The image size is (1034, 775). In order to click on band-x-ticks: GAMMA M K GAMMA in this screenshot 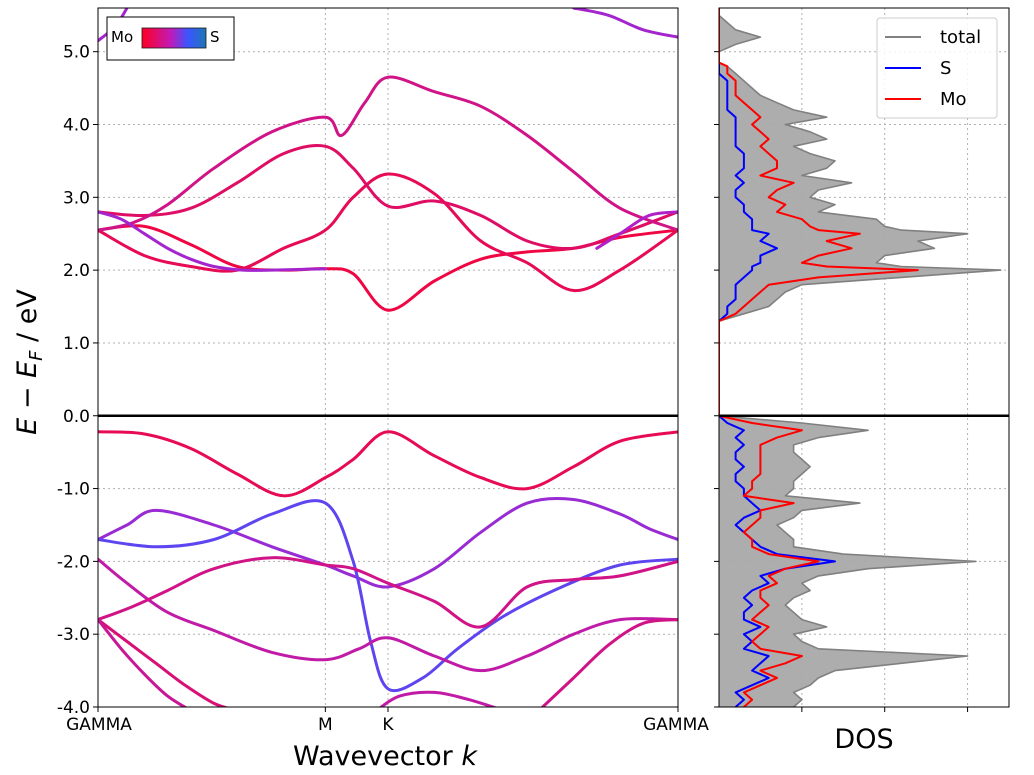, I will do `click(387, 721)`.